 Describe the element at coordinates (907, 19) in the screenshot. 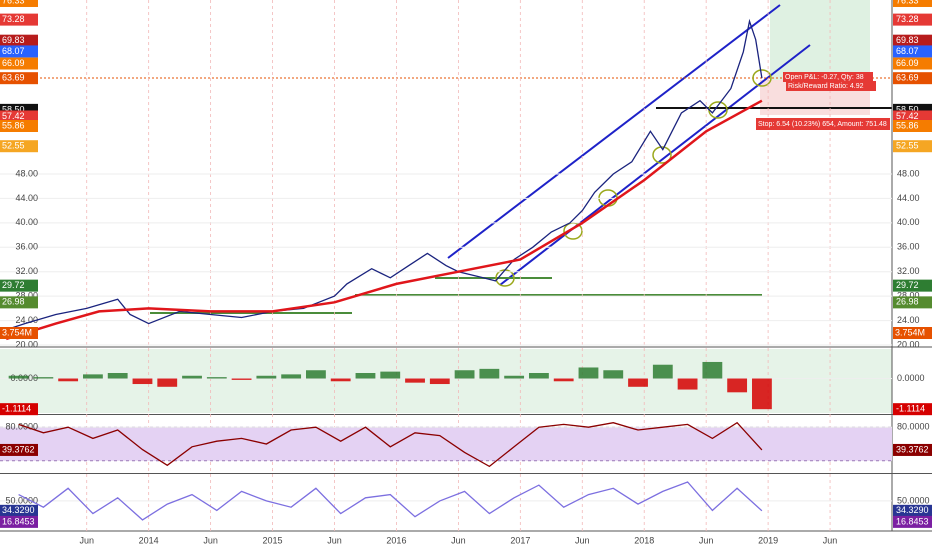

I see `price-label: 73.28` at that location.